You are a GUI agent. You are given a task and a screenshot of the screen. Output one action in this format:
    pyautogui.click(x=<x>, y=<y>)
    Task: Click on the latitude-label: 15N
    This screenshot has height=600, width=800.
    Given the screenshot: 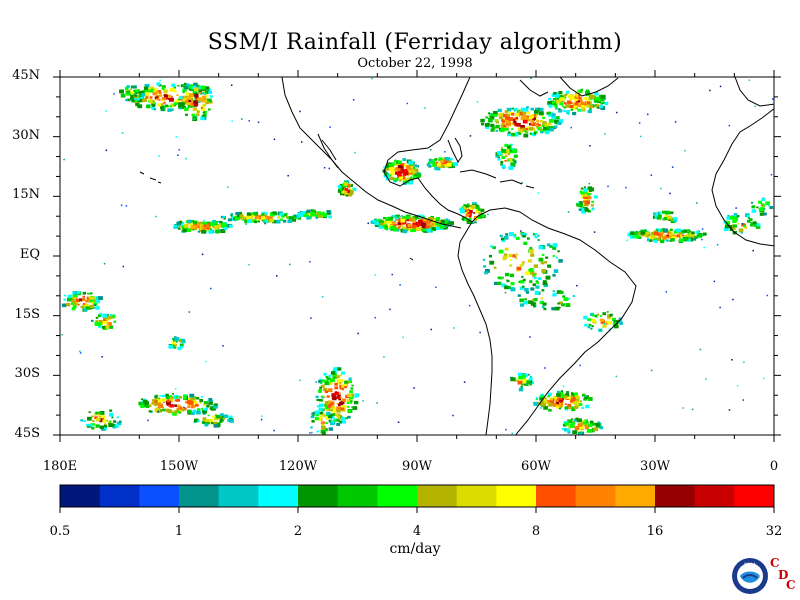 What is the action you would take?
    pyautogui.click(x=26, y=195)
    